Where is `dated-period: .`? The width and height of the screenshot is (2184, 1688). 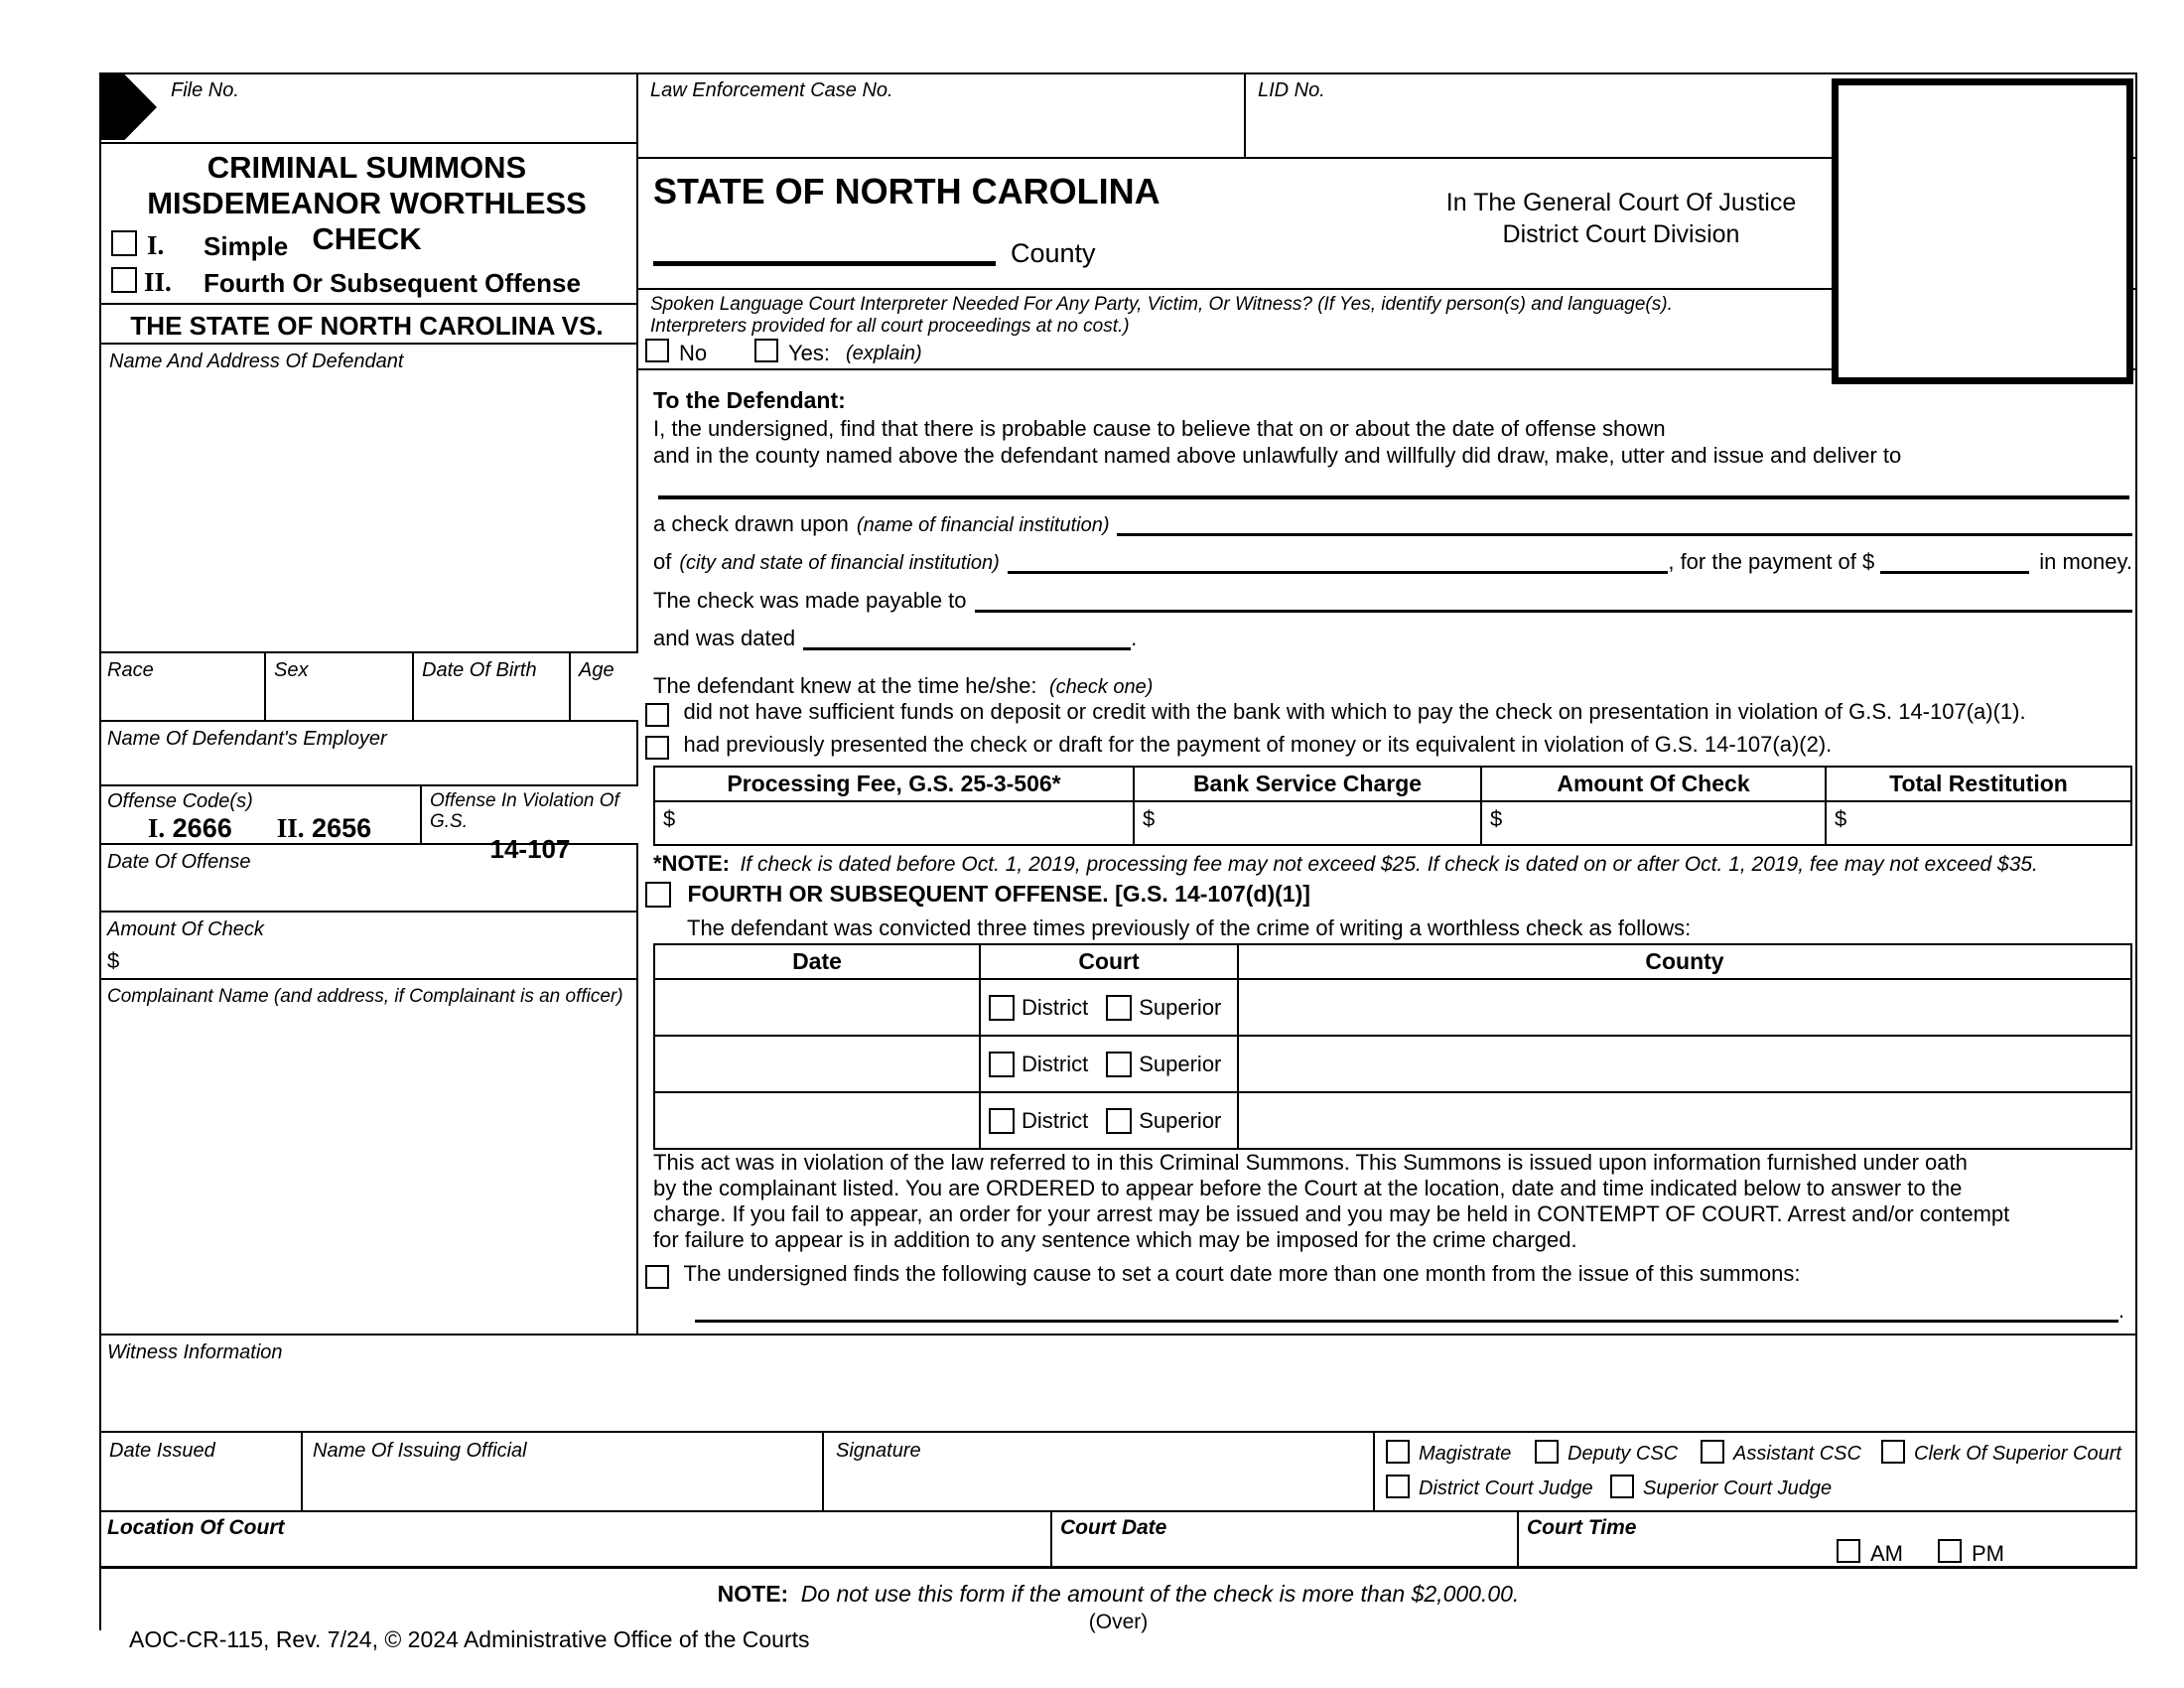 dated-period: . is located at coordinates (1134, 638).